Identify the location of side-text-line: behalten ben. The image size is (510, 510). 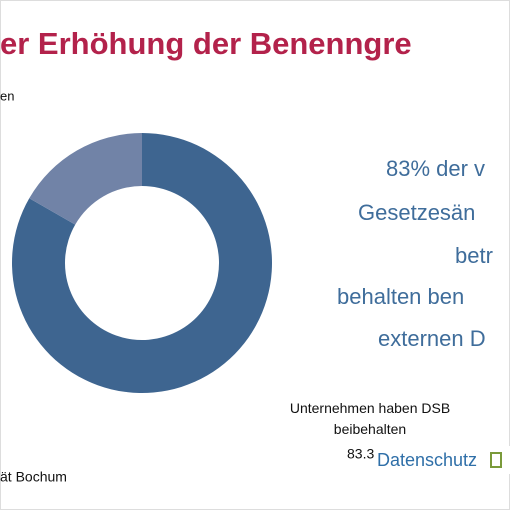
(400, 296).